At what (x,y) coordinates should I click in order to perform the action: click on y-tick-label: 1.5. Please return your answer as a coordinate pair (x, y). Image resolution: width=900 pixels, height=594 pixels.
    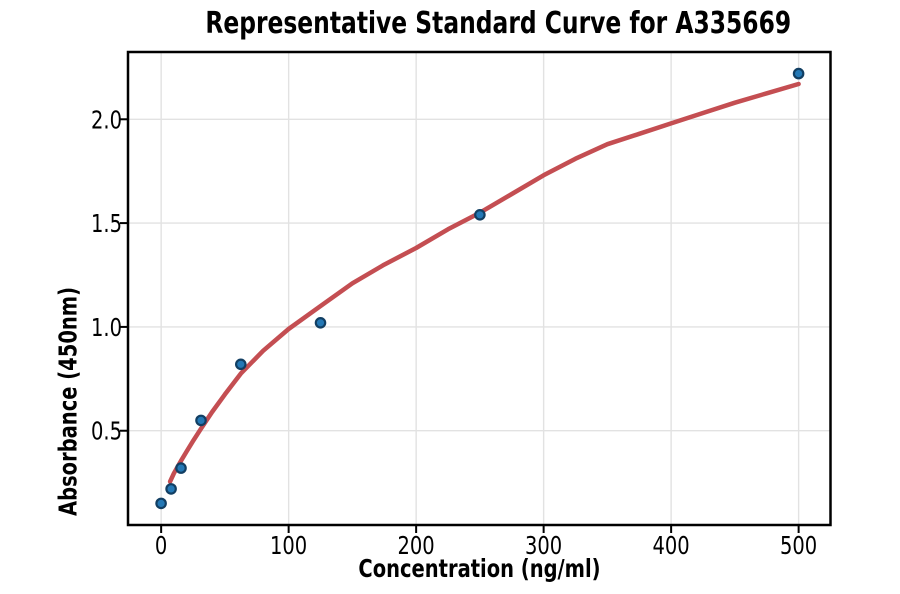
    Looking at the image, I should click on (106, 224).